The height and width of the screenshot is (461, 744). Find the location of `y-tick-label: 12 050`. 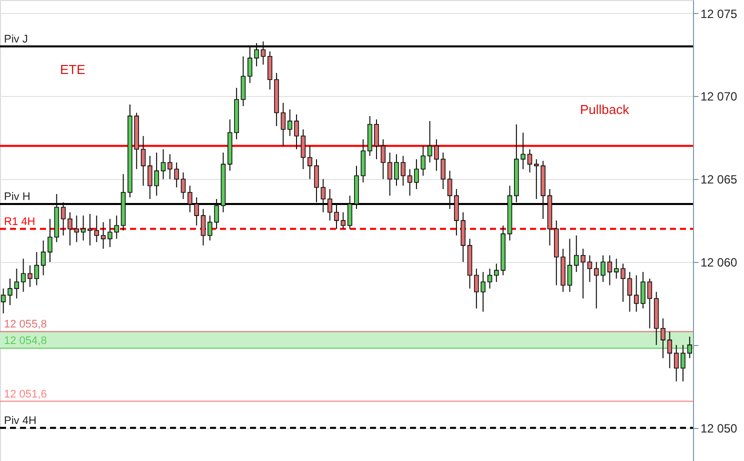

y-tick-label: 12 050 is located at coordinates (719, 428).